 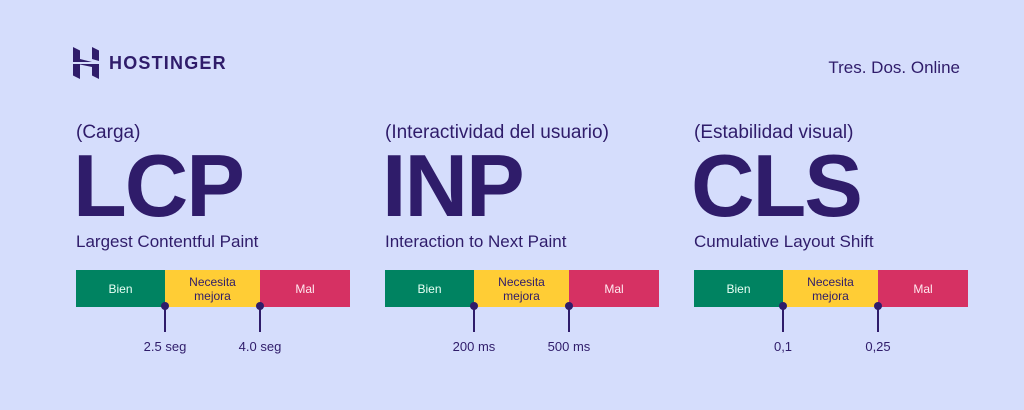 I want to click on threshold-label: 0,25, so click(x=878, y=346).